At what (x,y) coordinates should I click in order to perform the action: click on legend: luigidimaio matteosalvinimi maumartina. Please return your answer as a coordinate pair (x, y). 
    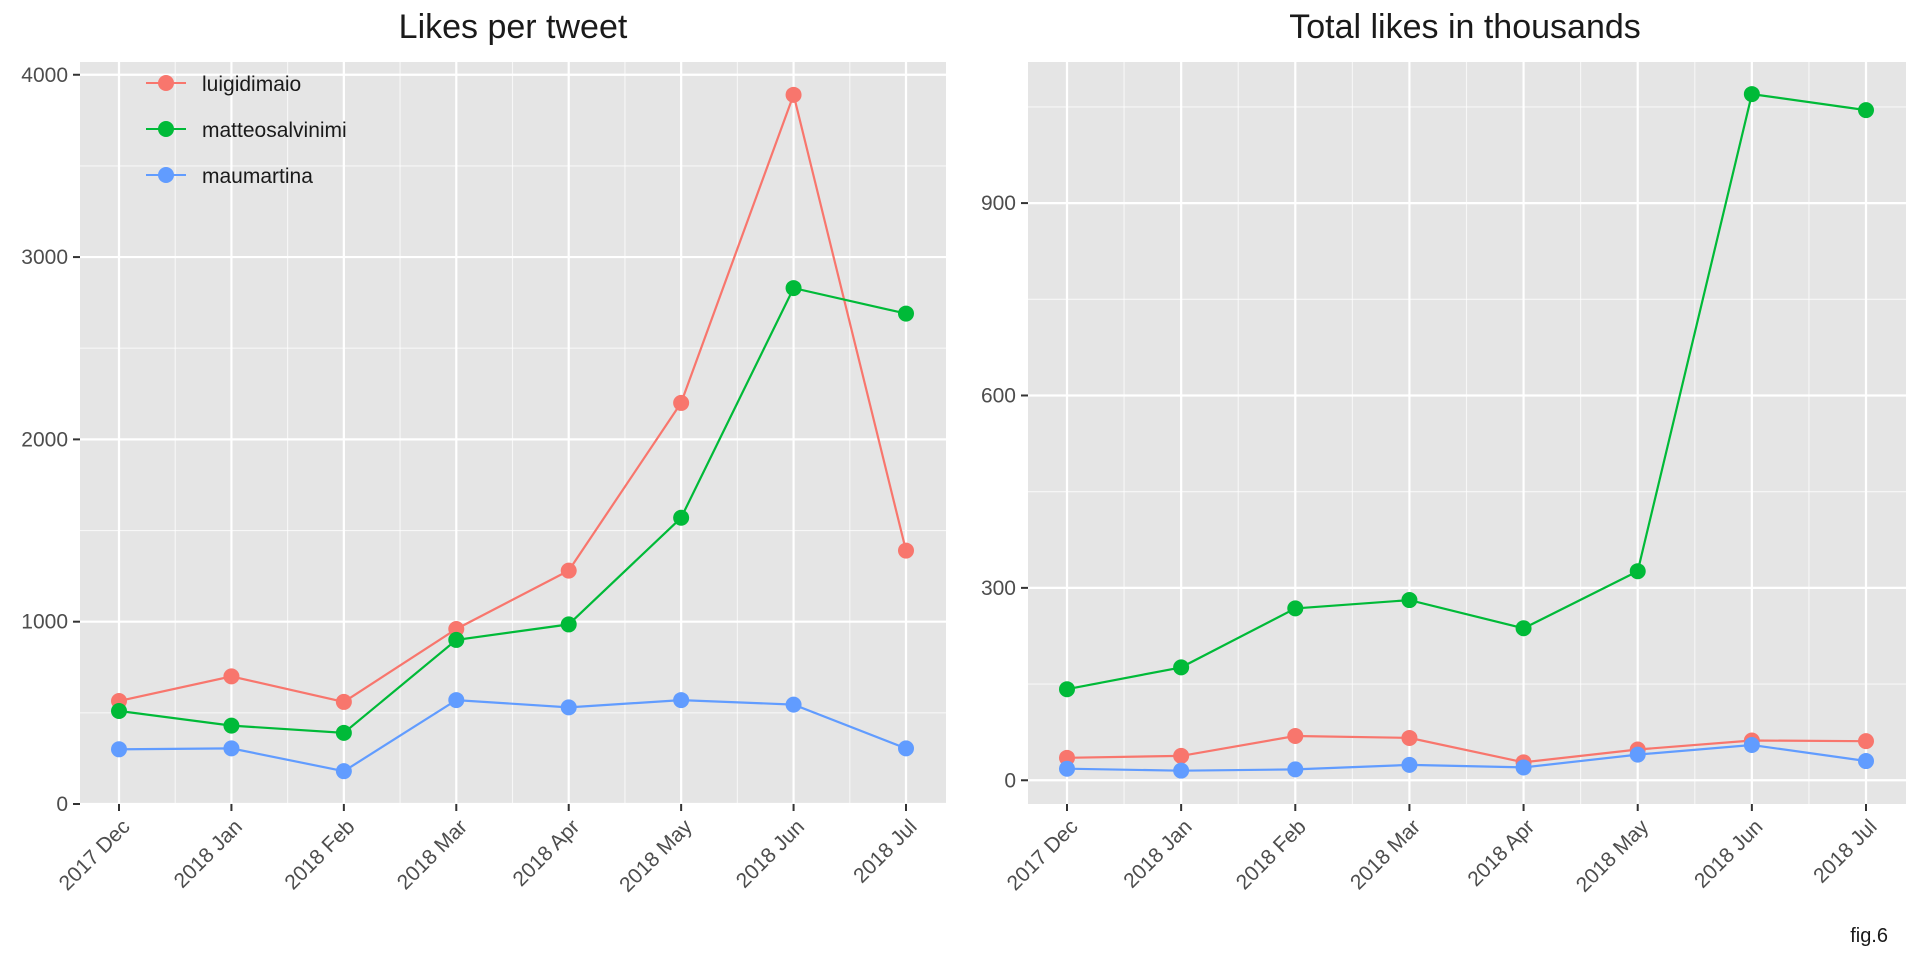
    Looking at the image, I should click on (246, 130).